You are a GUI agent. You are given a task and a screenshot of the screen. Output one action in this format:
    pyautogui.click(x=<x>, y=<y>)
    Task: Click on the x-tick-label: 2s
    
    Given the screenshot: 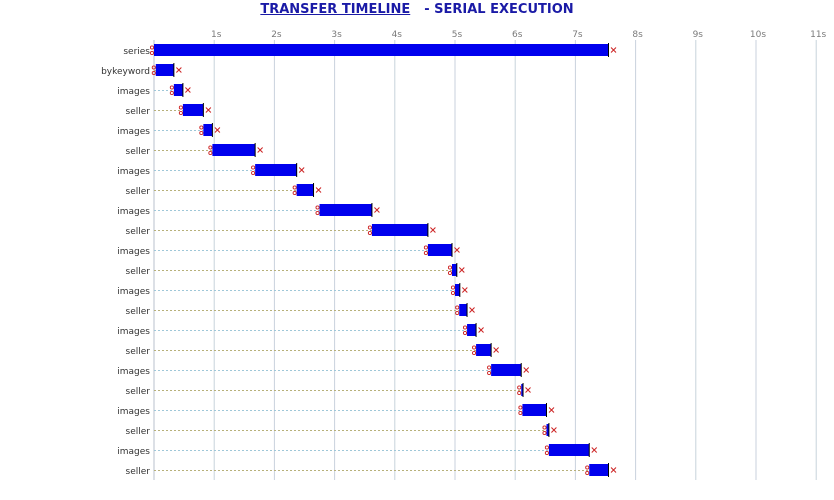 What is the action you would take?
    pyautogui.click(x=276, y=35)
    